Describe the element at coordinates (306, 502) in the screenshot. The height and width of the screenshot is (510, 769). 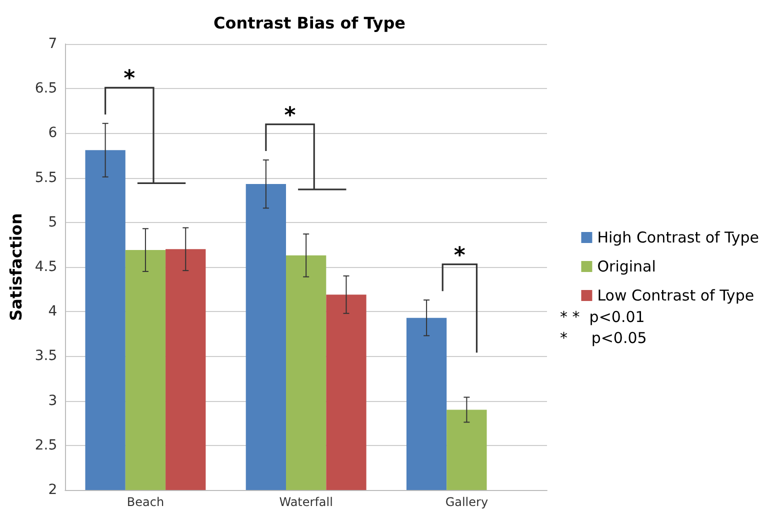
I see `x-tick-label: Waterfall` at that location.